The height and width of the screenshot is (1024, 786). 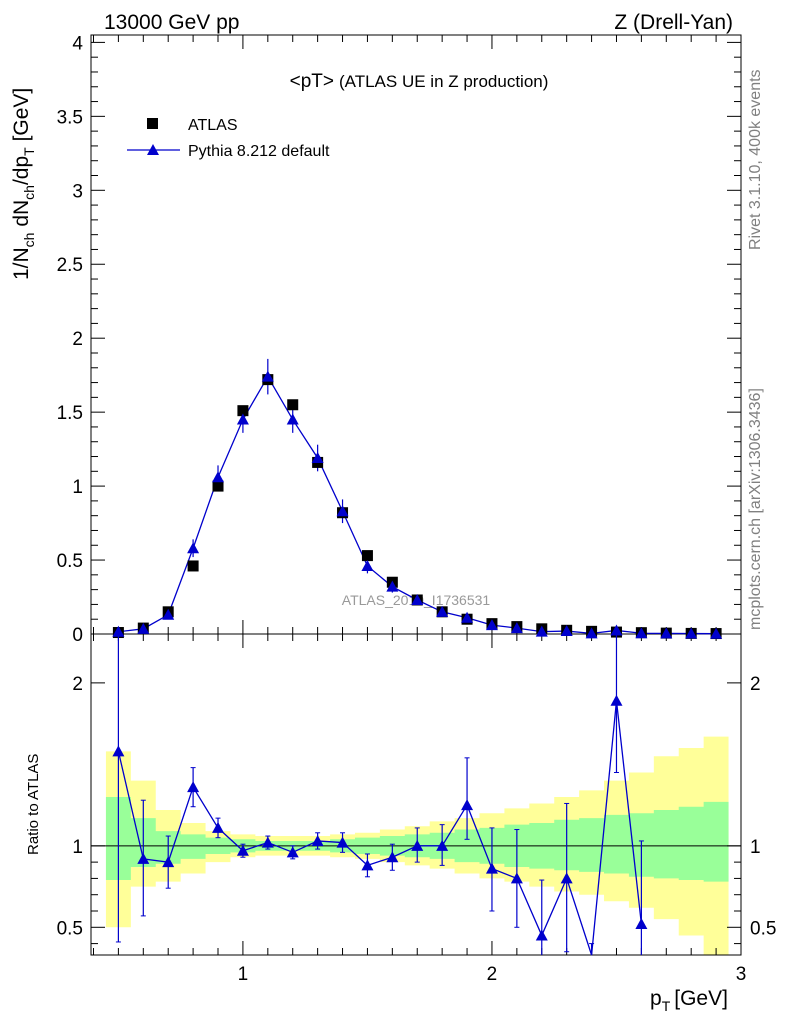 What do you see at coordinates (673, 22) in the screenshot?
I see `header-right: Z (Drell-Yan)` at bounding box center [673, 22].